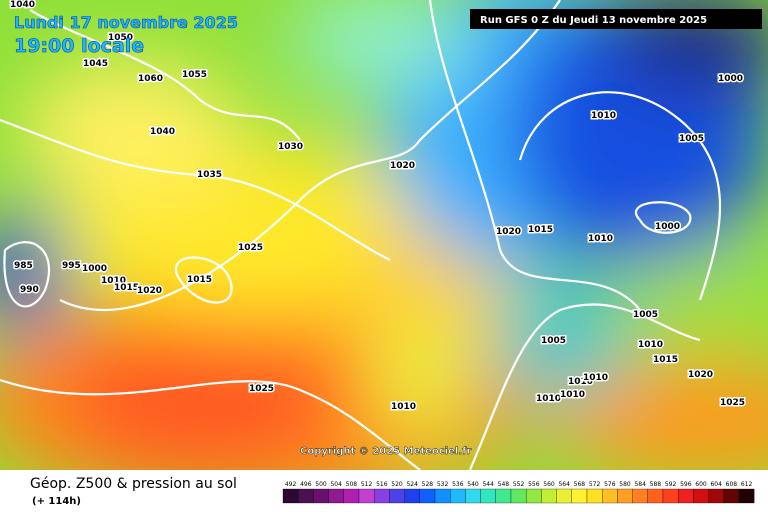 The image size is (768, 512). What do you see at coordinates (412, 484) in the screenshot?
I see `colorbar-label: 524` at bounding box center [412, 484].